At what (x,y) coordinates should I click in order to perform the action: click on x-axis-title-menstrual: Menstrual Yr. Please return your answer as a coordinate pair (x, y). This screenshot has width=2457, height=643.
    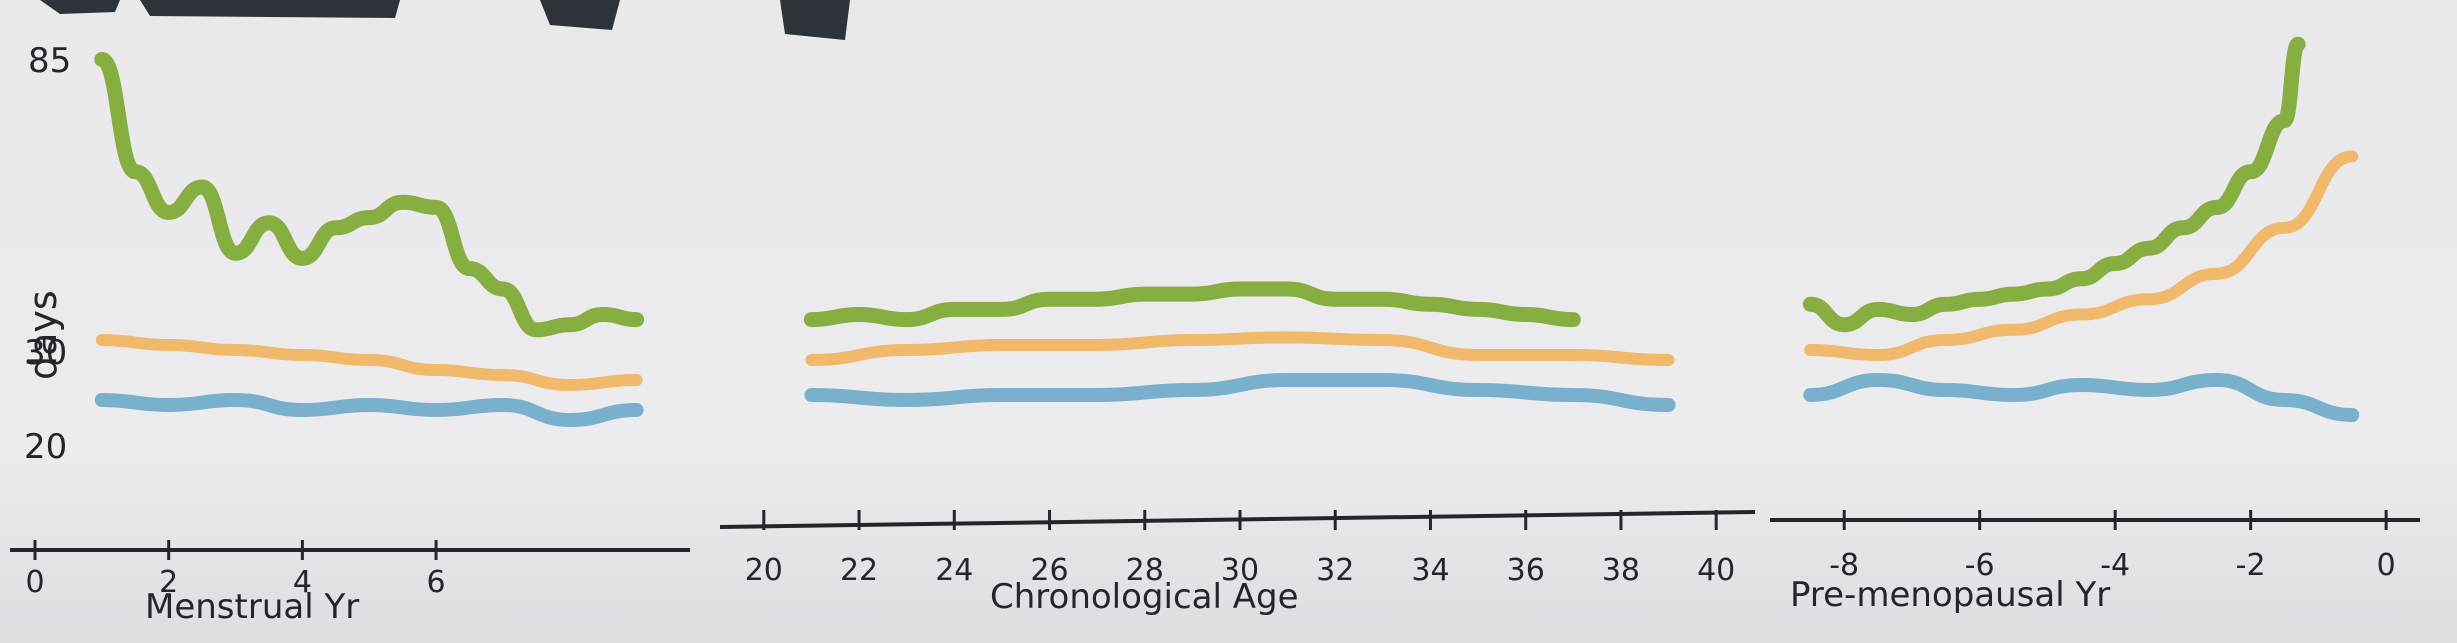
    Looking at the image, I should click on (252, 607).